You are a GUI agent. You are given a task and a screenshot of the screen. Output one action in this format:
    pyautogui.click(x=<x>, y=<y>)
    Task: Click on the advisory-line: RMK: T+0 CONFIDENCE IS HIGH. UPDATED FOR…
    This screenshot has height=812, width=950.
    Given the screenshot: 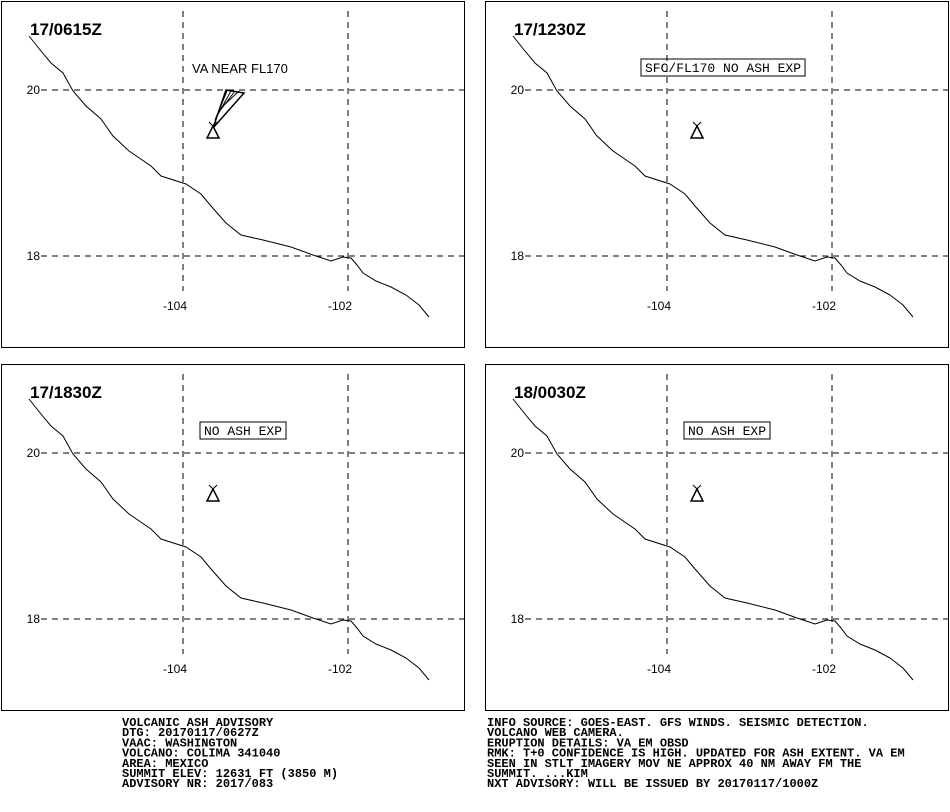 What is the action you would take?
    pyautogui.click(x=696, y=754)
    